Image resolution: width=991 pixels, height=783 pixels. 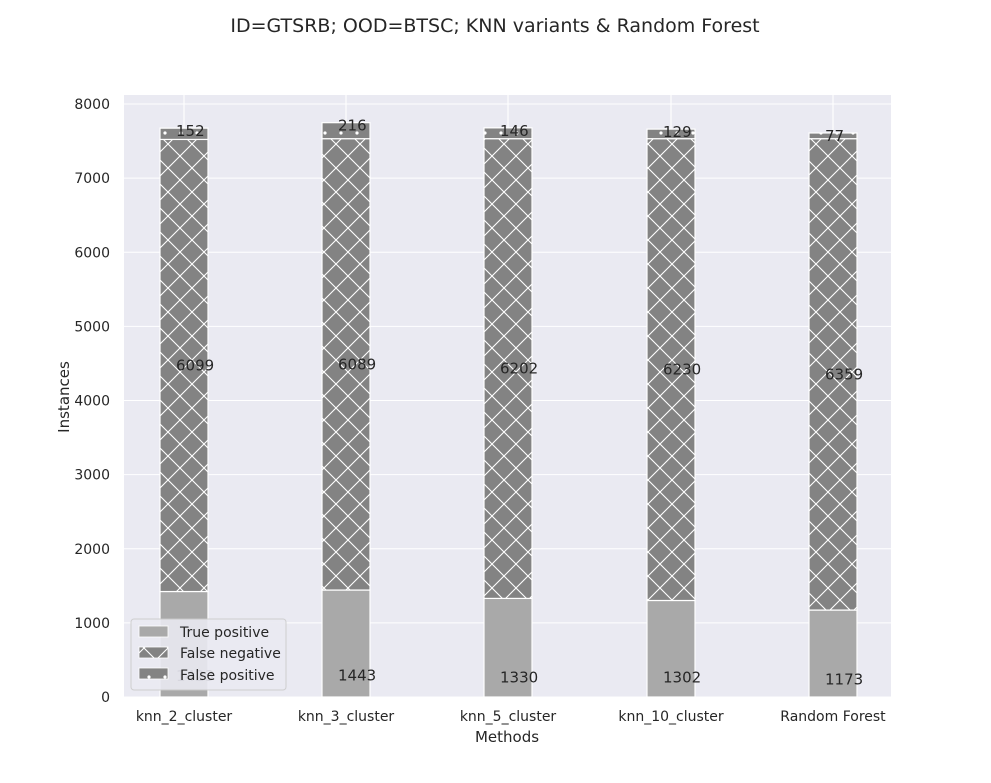 I want to click on x-tick-label: knn_10_cluster, so click(x=671, y=717).